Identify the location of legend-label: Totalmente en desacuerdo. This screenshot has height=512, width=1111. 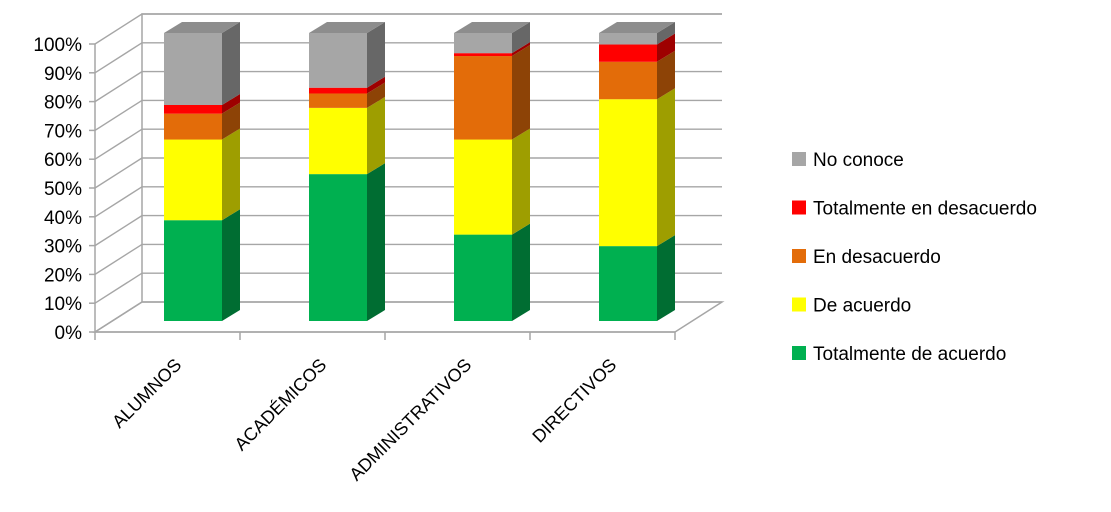
(925, 209).